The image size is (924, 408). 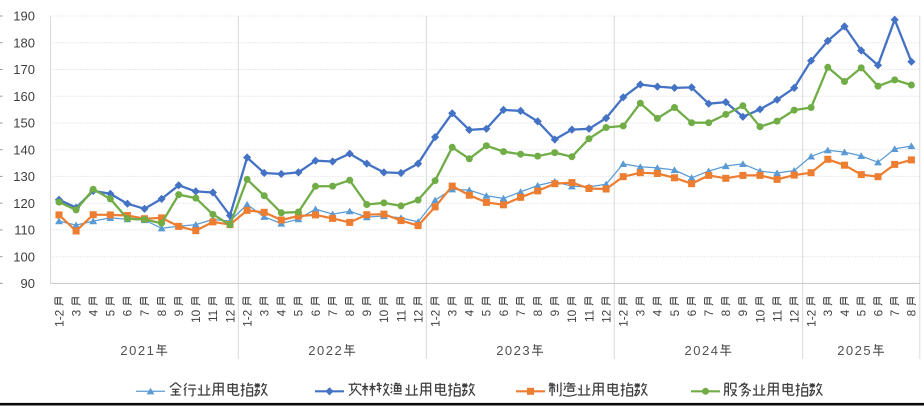 What do you see at coordinates (854, 350) in the screenshot?
I see `svg-text: 2025` at bounding box center [854, 350].